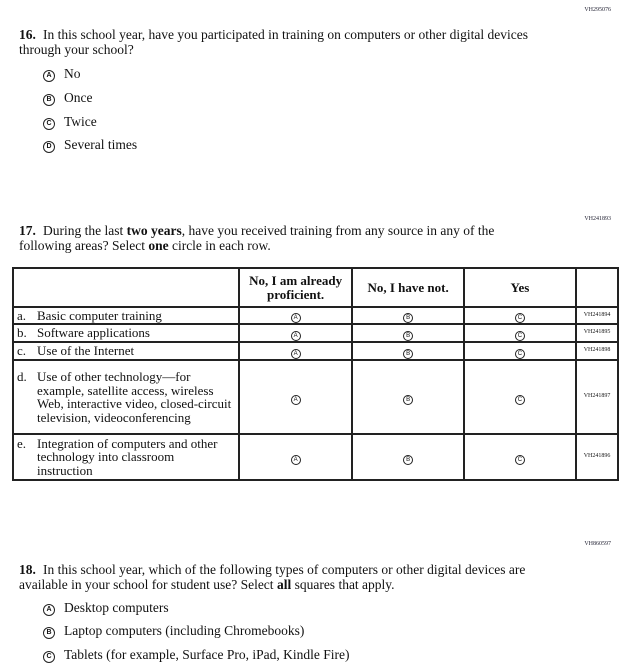 This screenshot has width=626, height=666. What do you see at coordinates (343, 584) in the screenshot?
I see `text: squares that apply.` at bounding box center [343, 584].